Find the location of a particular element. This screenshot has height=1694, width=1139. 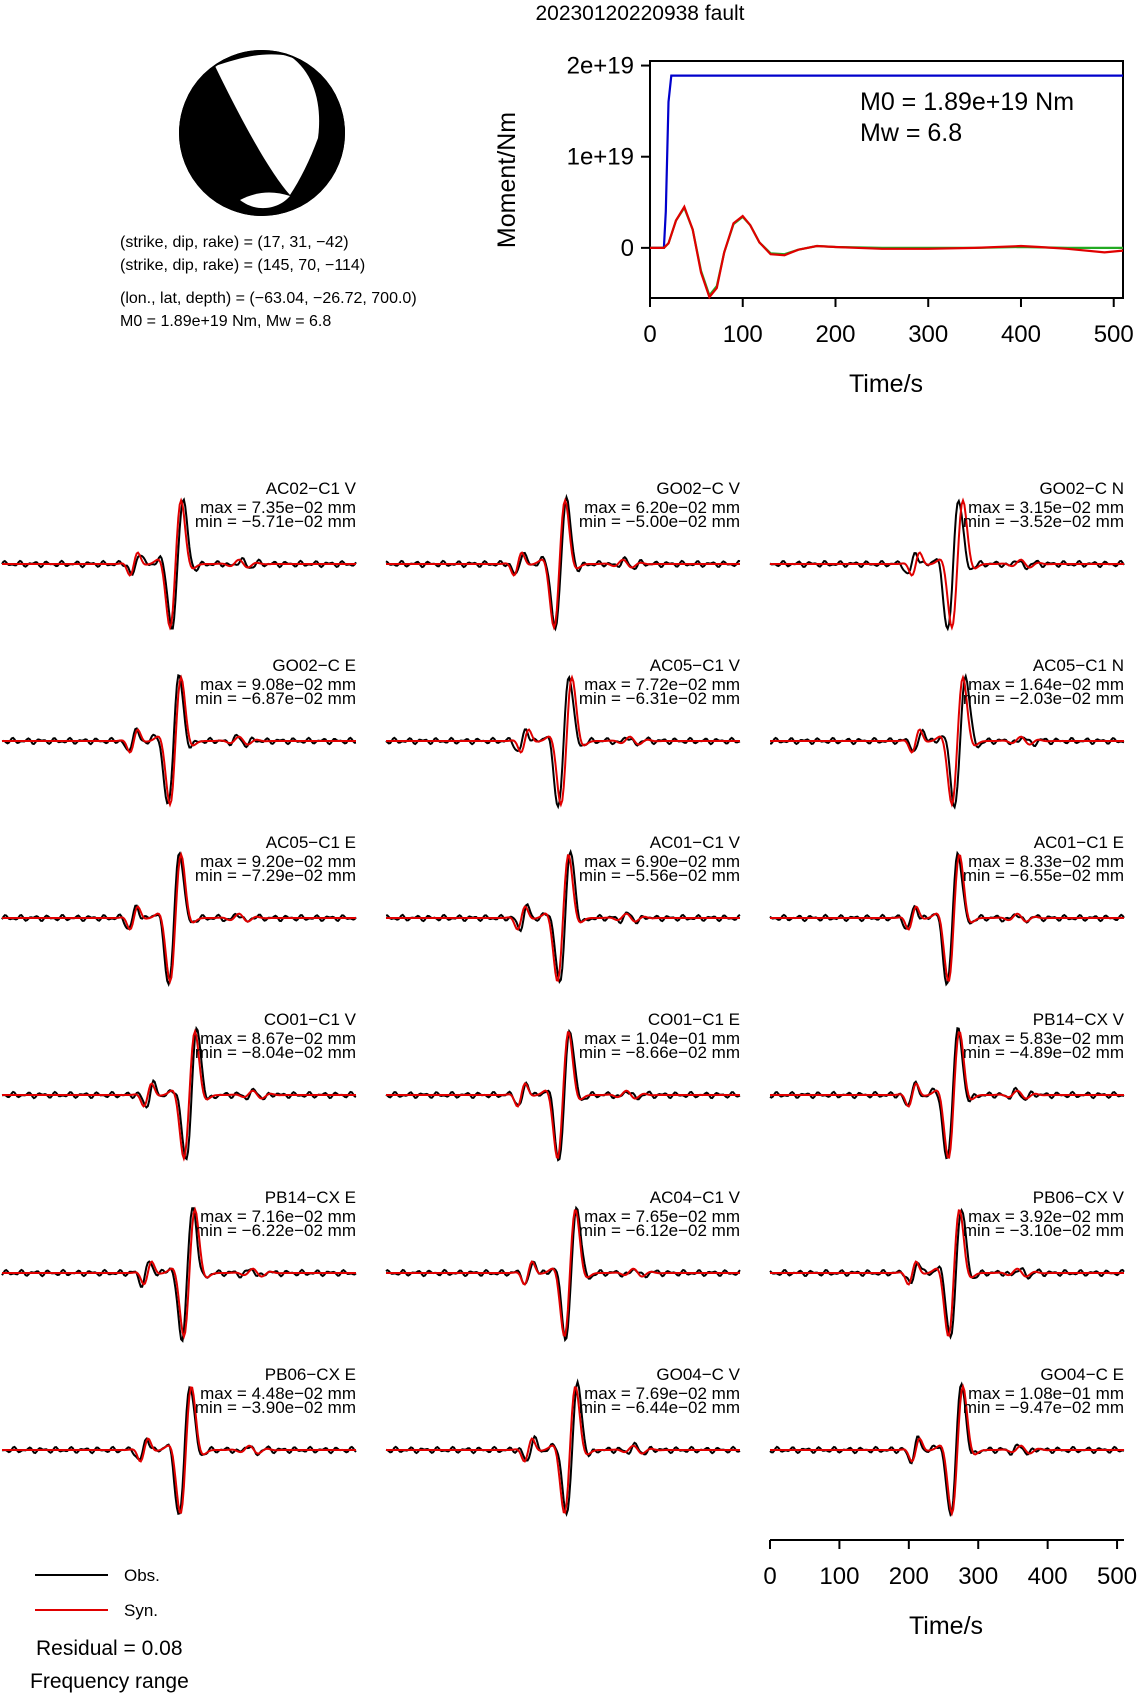

trace-max-label: max = 9.20e−02 mm is located at coordinates (278, 861).